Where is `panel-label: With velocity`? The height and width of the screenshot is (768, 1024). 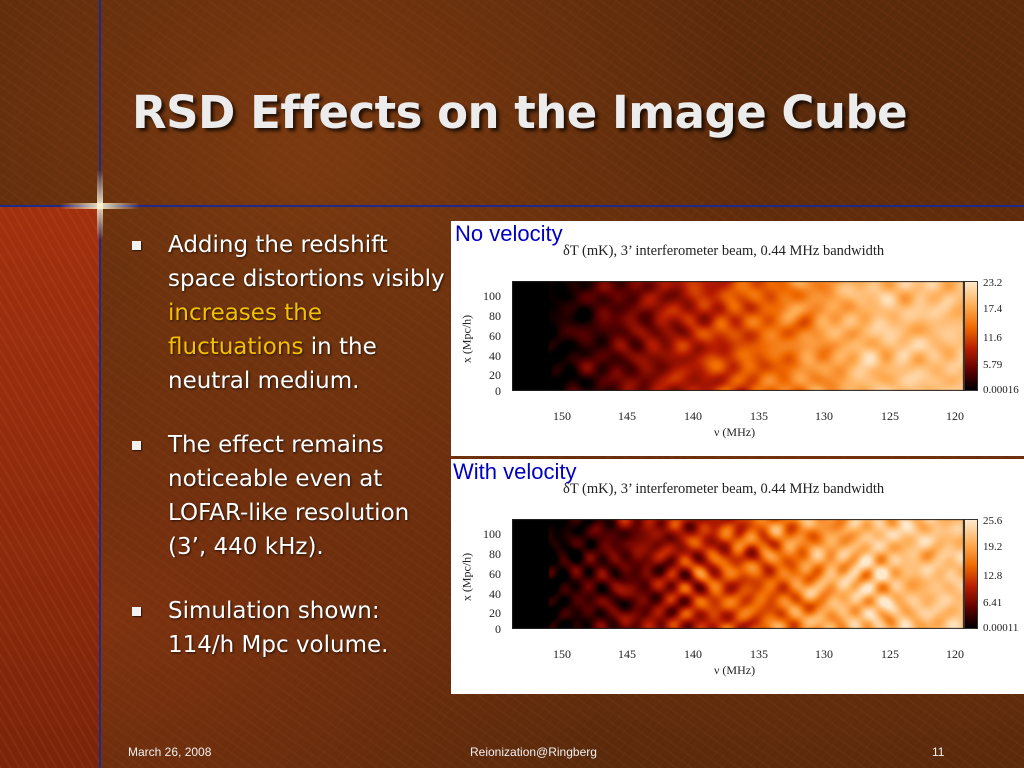
panel-label: With velocity is located at coordinates (515, 471).